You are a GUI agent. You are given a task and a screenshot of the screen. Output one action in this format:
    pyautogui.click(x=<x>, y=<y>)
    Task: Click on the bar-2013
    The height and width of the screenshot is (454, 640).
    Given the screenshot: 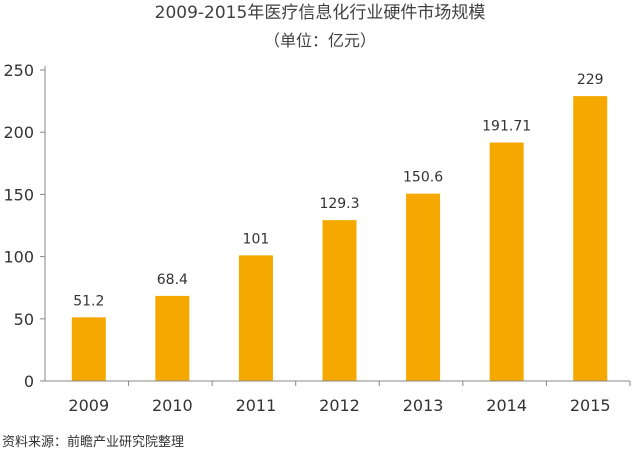 What is the action you would take?
    pyautogui.click(x=423, y=287)
    